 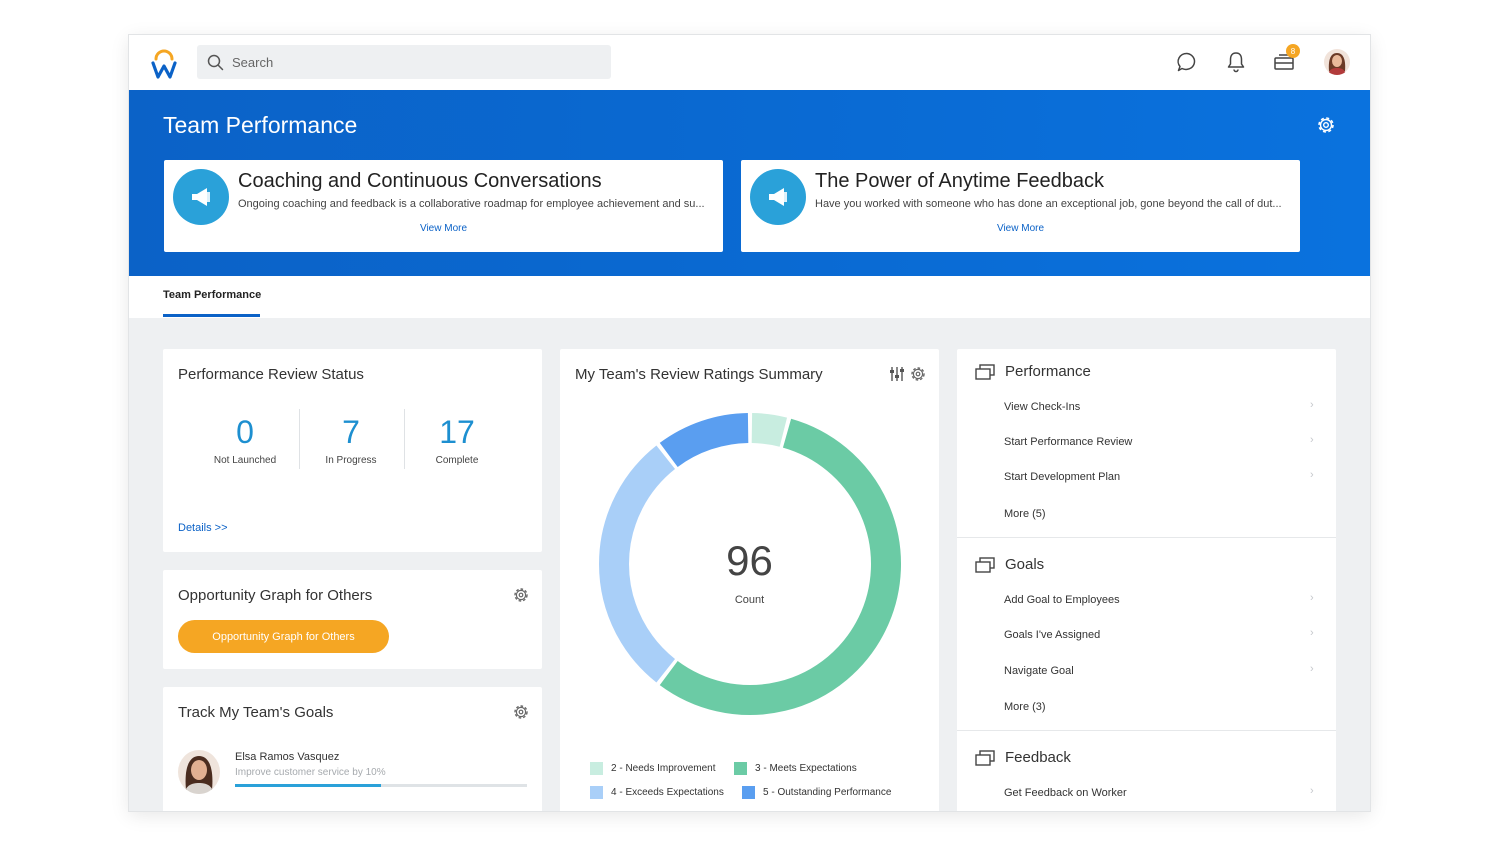 What do you see at coordinates (245, 432) in the screenshot?
I see `stat-value: 0` at bounding box center [245, 432].